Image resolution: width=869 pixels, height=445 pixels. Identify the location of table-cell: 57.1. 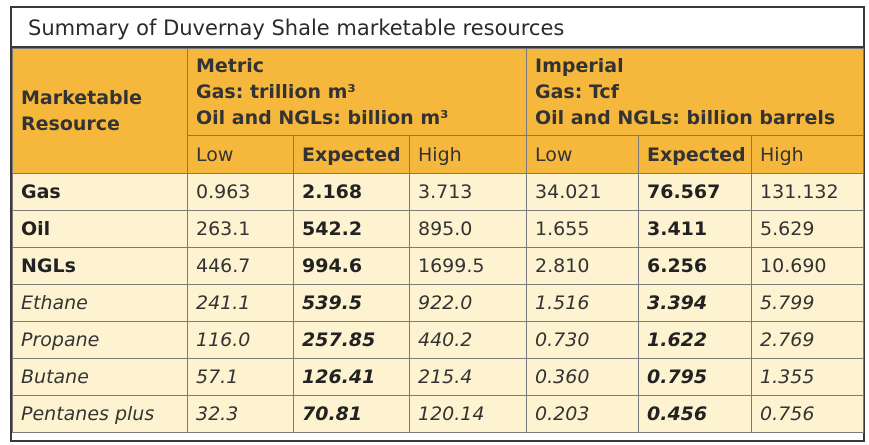
(240, 377).